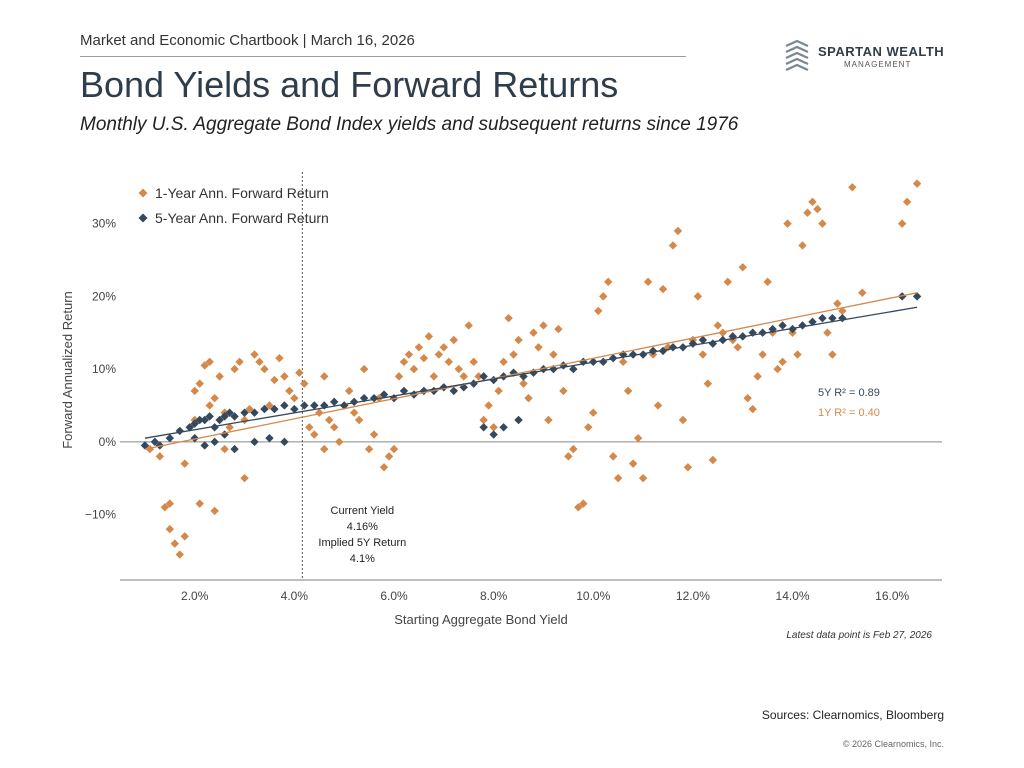  What do you see at coordinates (849, 393) in the screenshot?
I see `r-squared-5y: 5Y R² = 0.89` at bounding box center [849, 393].